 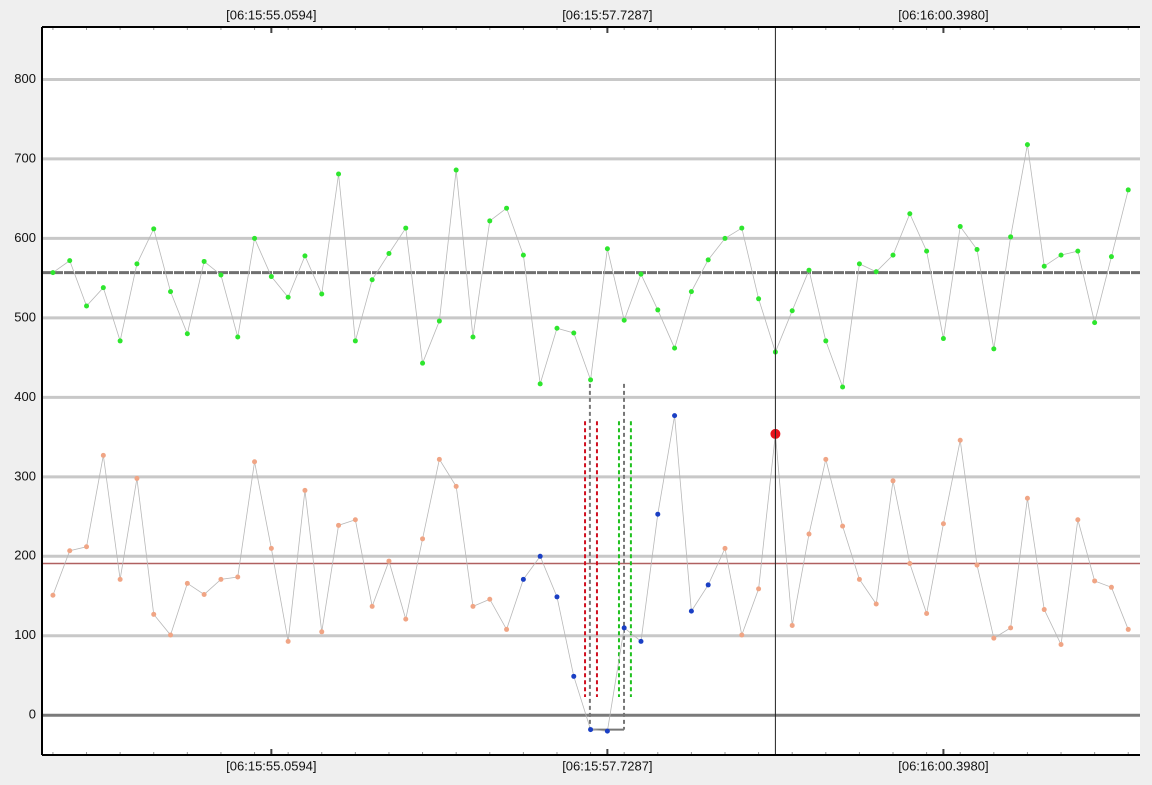 What do you see at coordinates (271, 765) in the screenshot?
I see `x-tick-label-bottom: [06:15:55.0594]` at bounding box center [271, 765].